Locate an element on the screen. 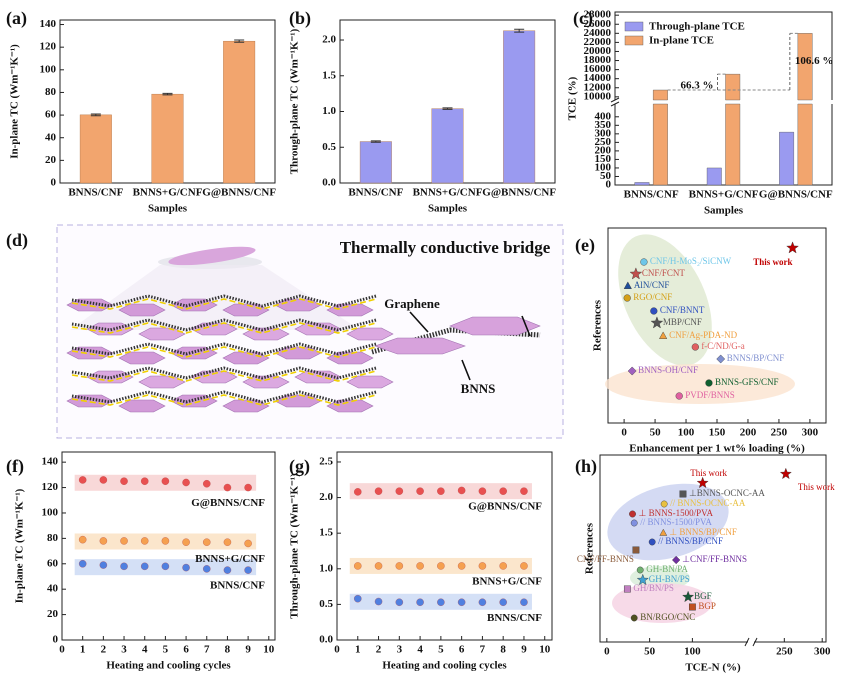 This screenshot has height=676, width=842. panel-letter: (c) is located at coordinates (583, 18).